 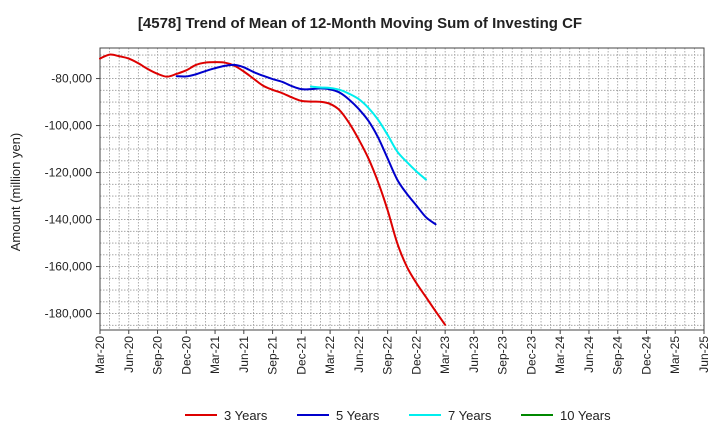 What do you see at coordinates (246, 415) in the screenshot?
I see `legend-label-3-years: 3 Years` at bounding box center [246, 415].